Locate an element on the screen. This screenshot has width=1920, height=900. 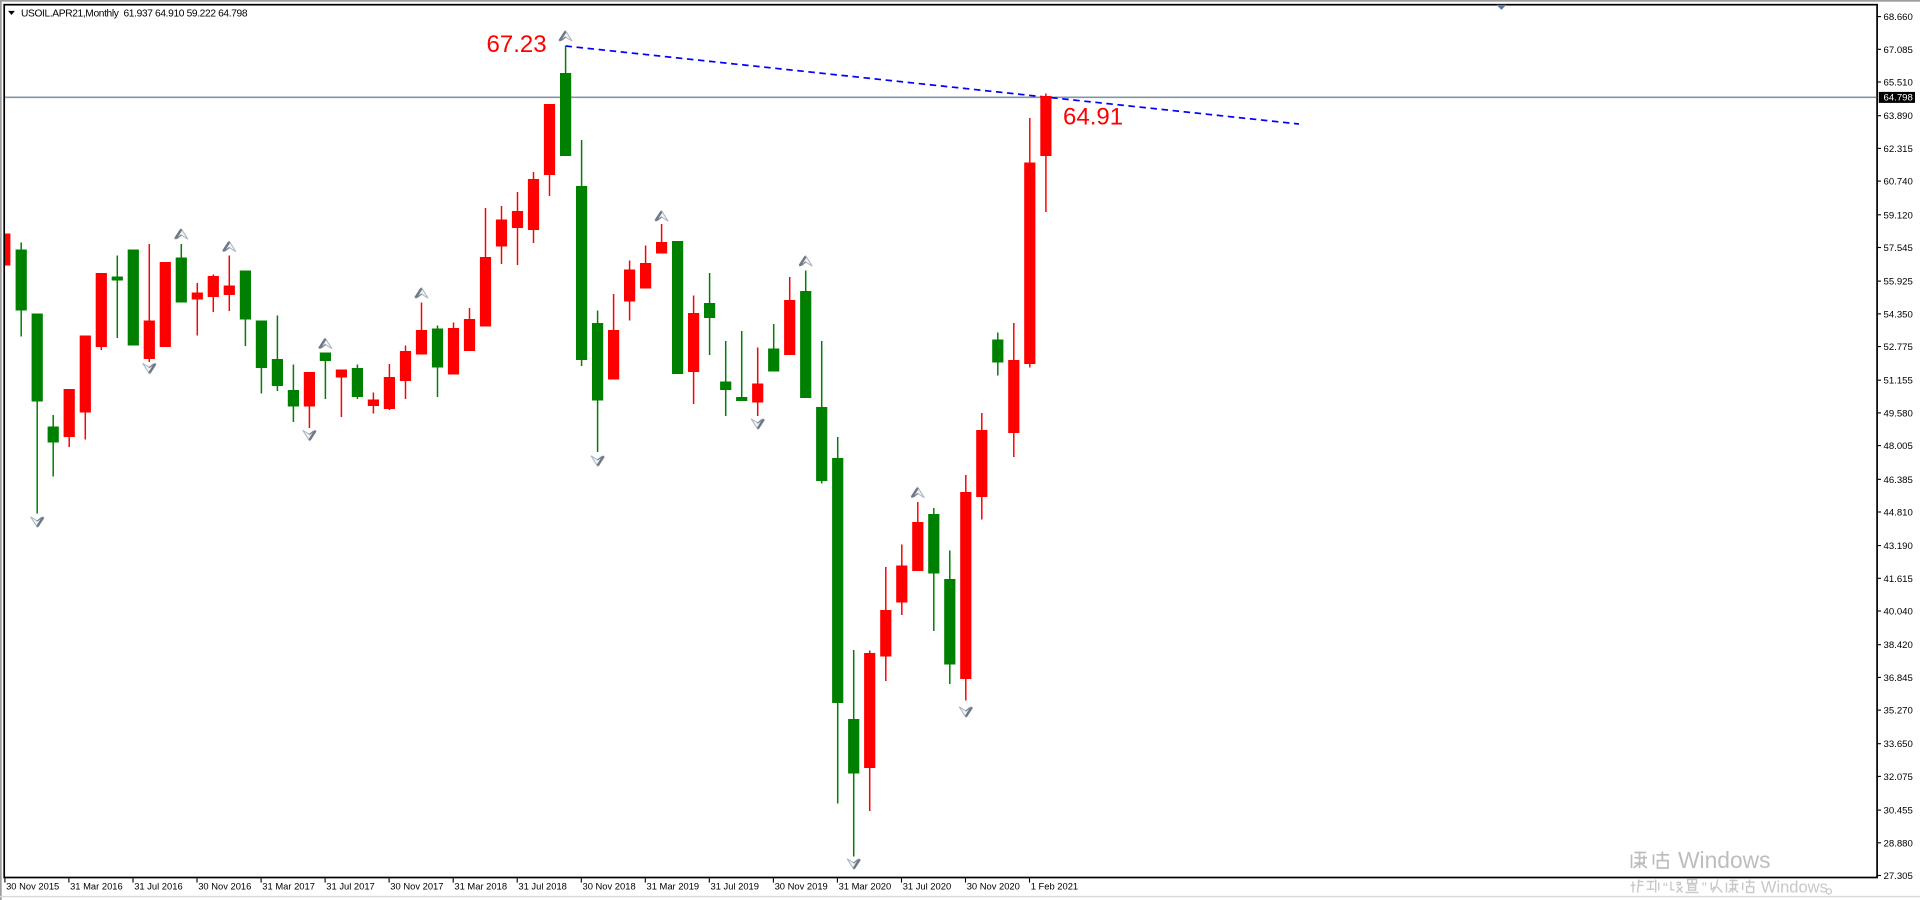
svg-text: 31 Jul 2020 is located at coordinates (927, 885).